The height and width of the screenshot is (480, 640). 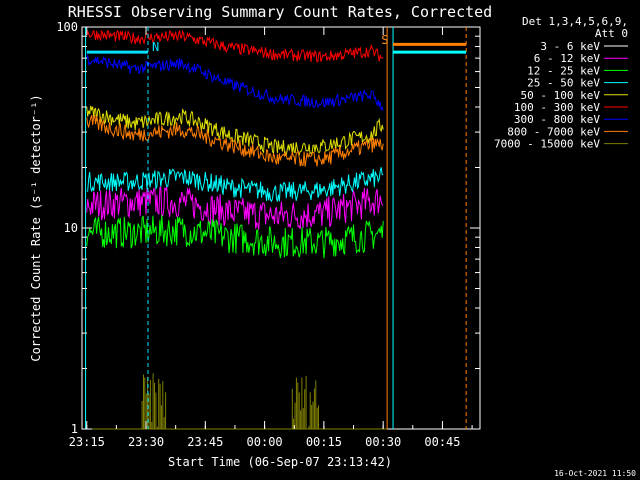 I want to click on x-tick-label-4: 00:15, so click(x=324, y=442).